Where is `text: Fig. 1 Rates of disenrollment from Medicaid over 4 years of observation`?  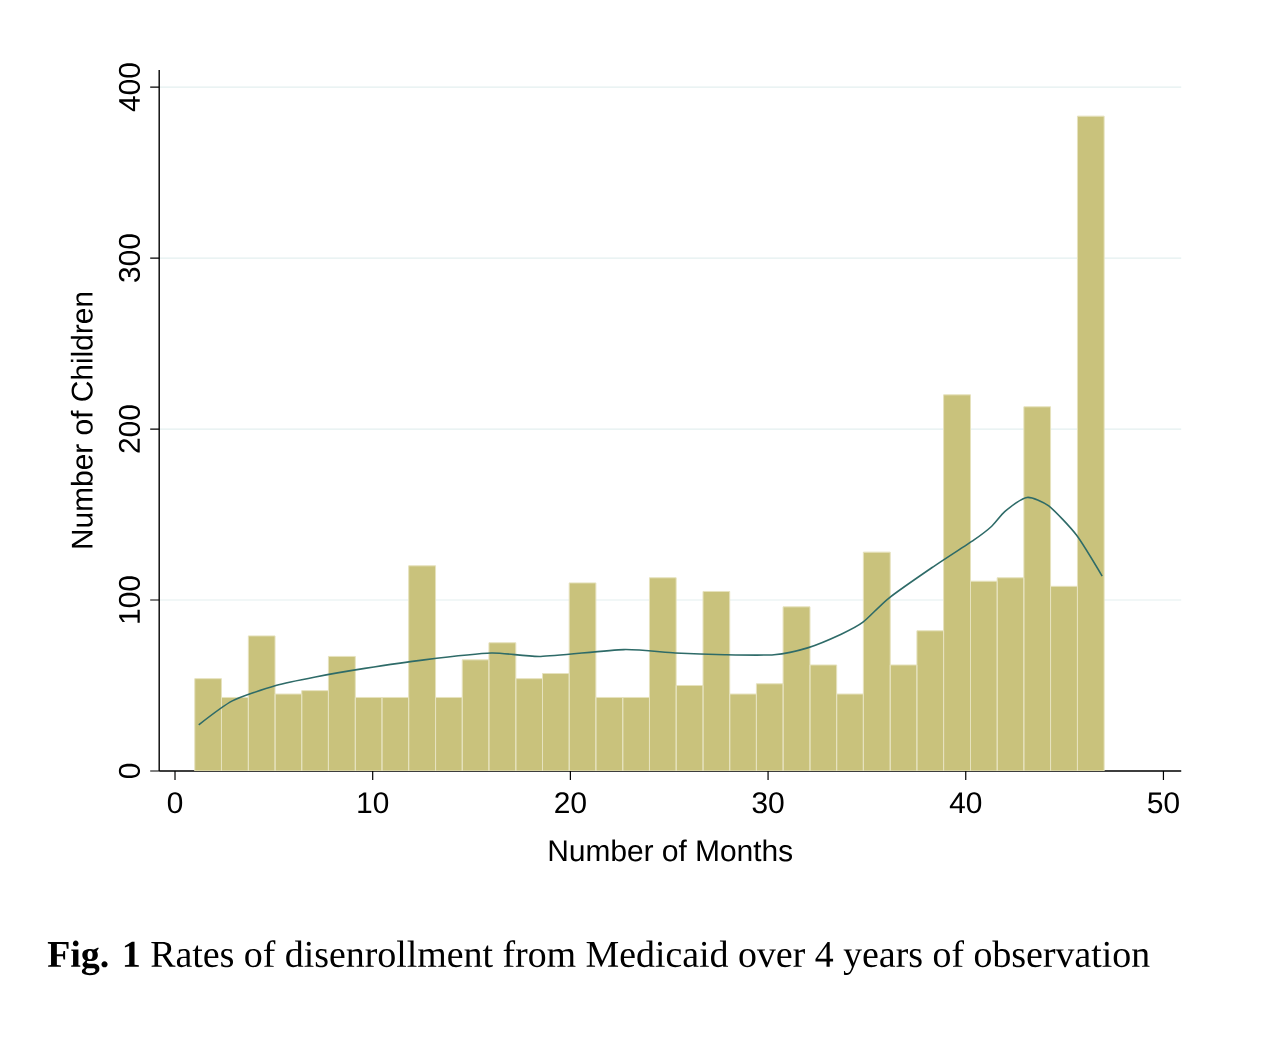
text: Fig. 1 Rates of disenrollment from Medicaid over 4 years of observation is located at coordinates (598, 958).